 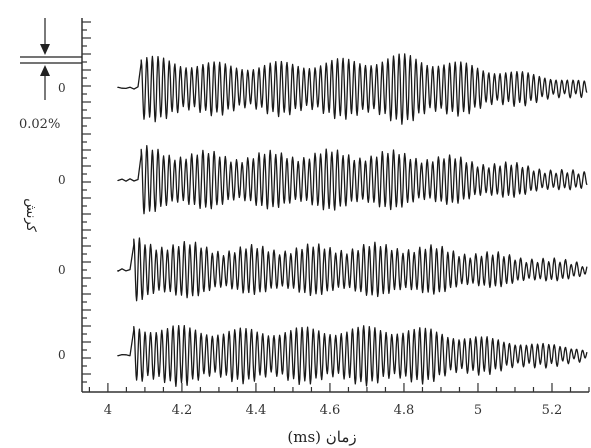 I want to click on x-tick-label: 4, so click(x=108, y=410).